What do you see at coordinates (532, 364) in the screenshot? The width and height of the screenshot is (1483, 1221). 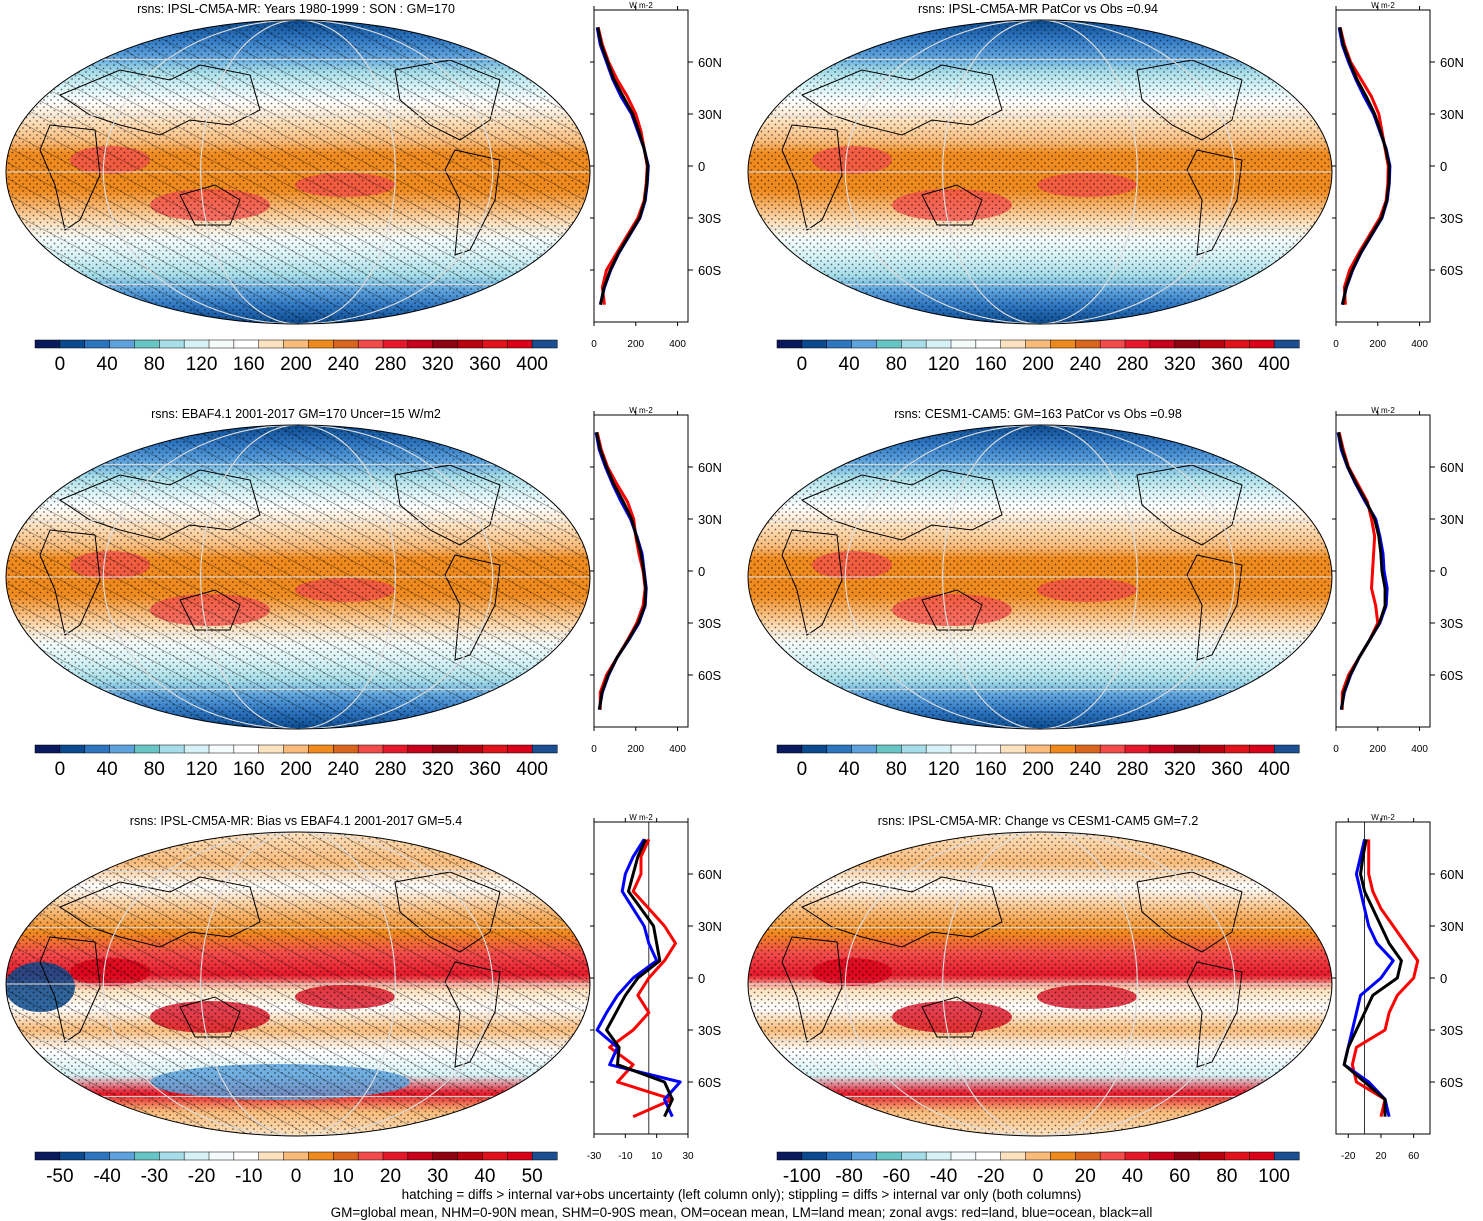 I see `colorbar-tick-label: 400` at bounding box center [532, 364].